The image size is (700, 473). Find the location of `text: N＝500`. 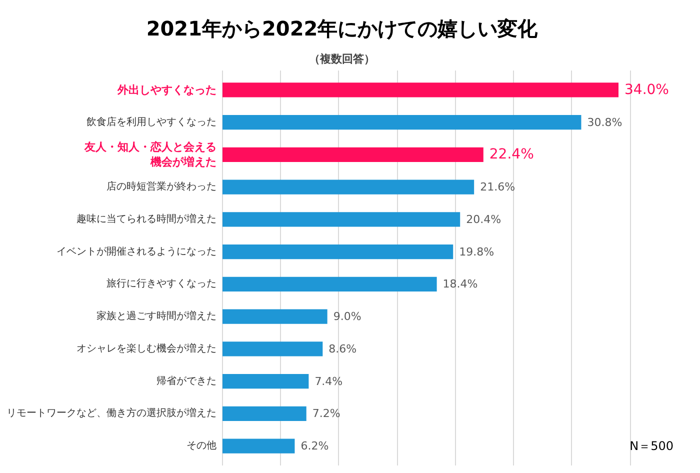

text: N＝500 is located at coordinates (652, 446).